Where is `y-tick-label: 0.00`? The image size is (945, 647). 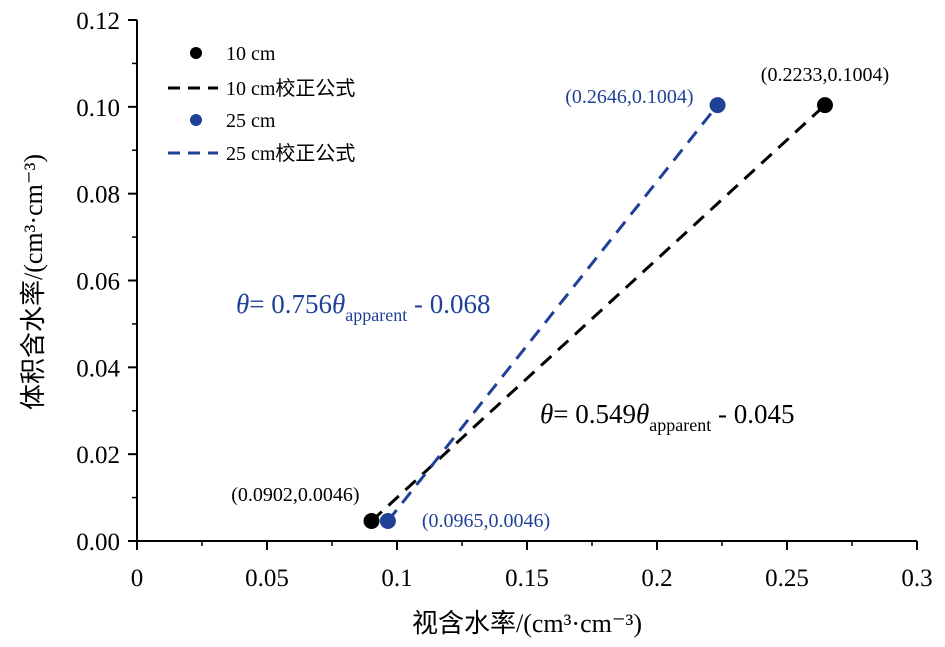 y-tick-label: 0.00 is located at coordinates (98, 542).